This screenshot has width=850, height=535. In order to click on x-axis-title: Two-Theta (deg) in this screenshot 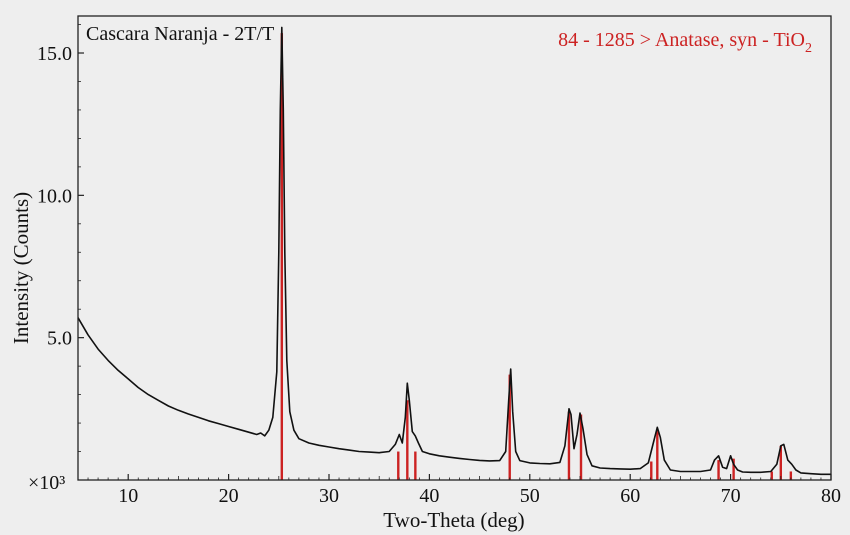, I will do `click(453, 520)`.